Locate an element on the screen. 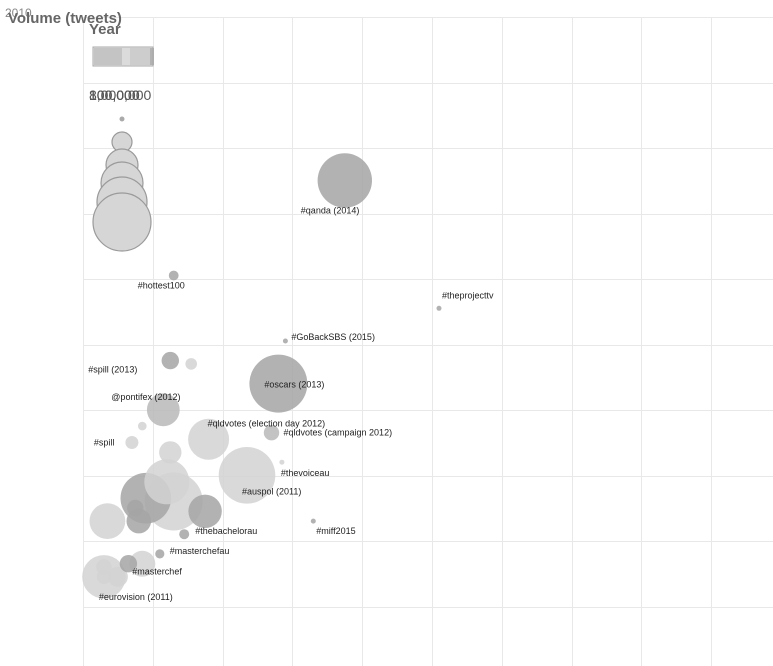  bubble-label: #GoBackSBS (2015) is located at coordinates (333, 337).